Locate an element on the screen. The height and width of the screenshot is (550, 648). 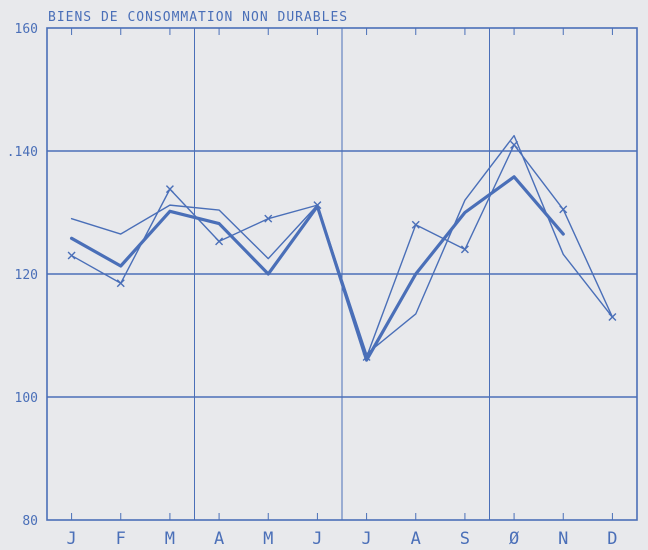
x-tick-label: F is located at coordinates (121, 539).